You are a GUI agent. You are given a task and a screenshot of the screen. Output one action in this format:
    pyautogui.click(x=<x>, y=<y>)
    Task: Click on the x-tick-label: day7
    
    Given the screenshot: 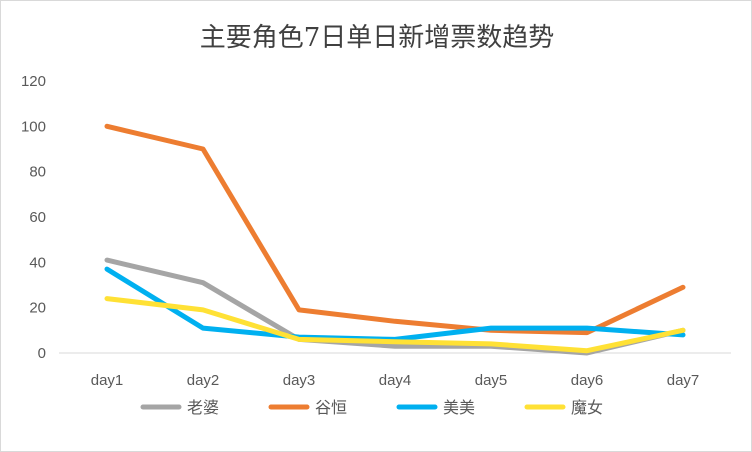 What is the action you would take?
    pyautogui.click(x=683, y=380)
    